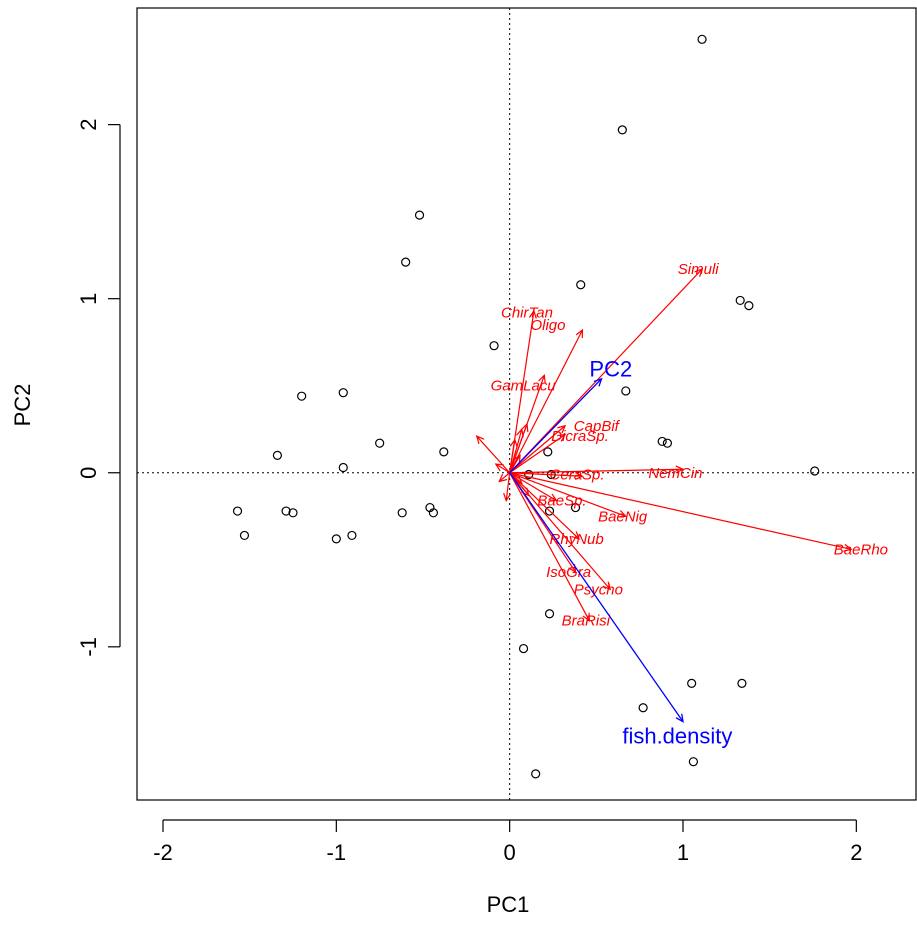  What do you see at coordinates (337, 852) in the screenshot?
I see `x-tick-label: -1` at bounding box center [337, 852].